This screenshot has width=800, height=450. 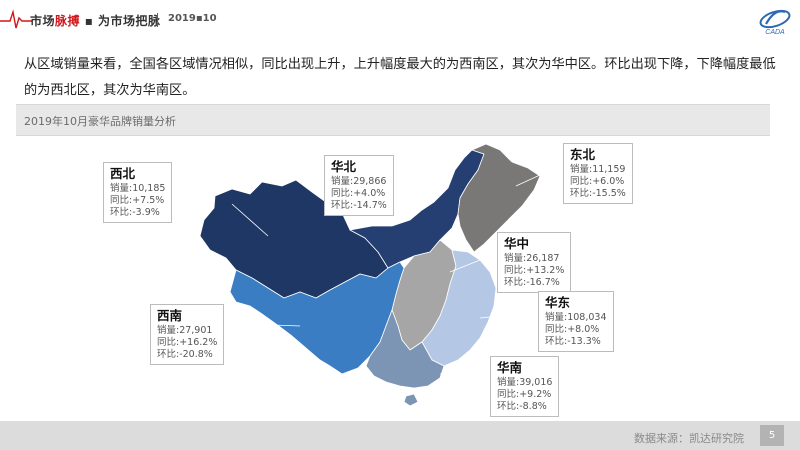 What do you see at coordinates (123, 173) in the screenshot?
I see `region-name: 西北` at bounding box center [123, 173].